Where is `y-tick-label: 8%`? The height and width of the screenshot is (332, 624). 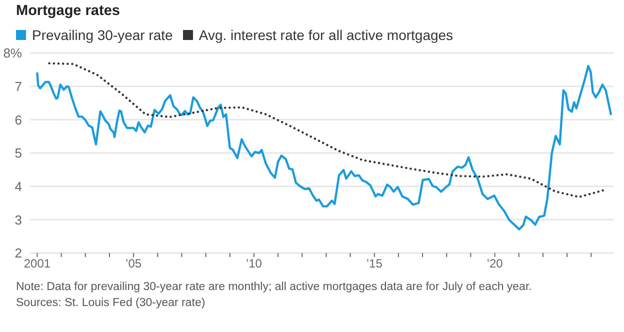 y-tick-label: 8% is located at coordinates (12, 53).